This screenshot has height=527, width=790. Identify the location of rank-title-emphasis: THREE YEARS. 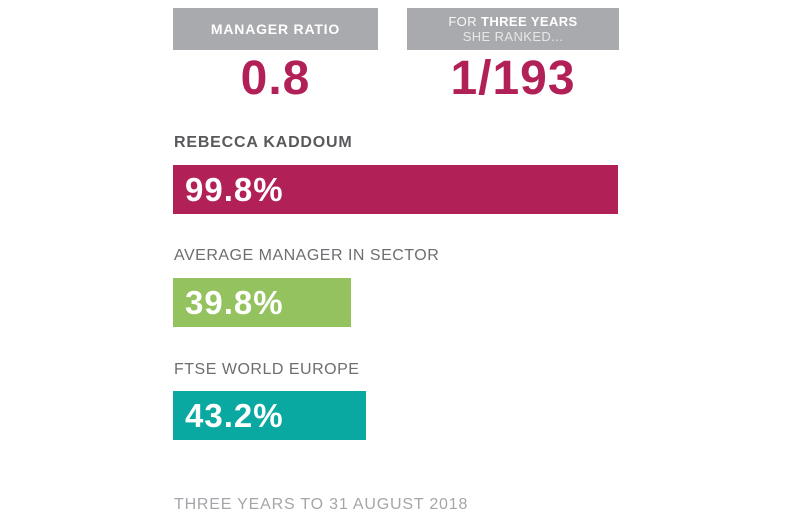
(529, 21).